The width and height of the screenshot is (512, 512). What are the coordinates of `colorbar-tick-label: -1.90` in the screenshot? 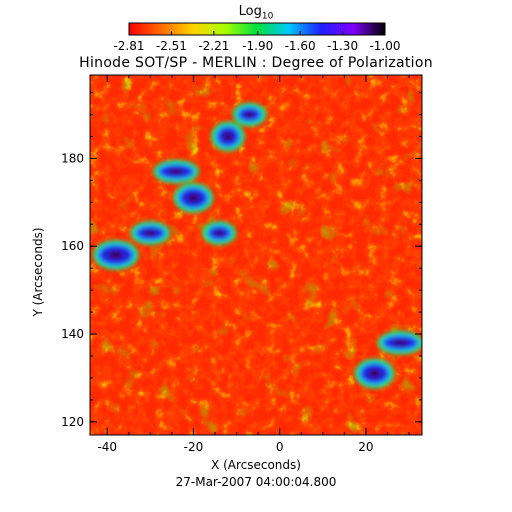 It's located at (257, 46).